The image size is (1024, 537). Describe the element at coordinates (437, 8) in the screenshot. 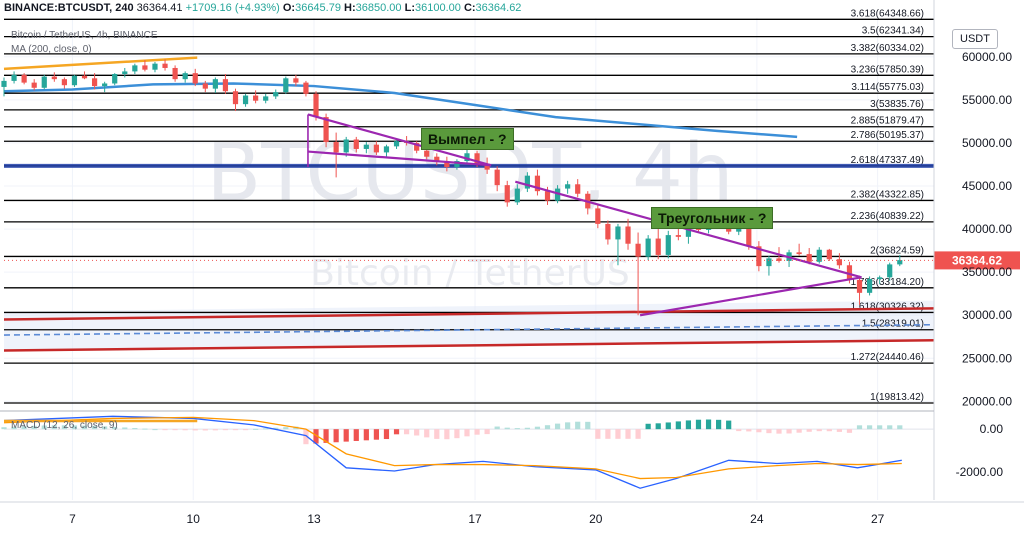

I see `low-value: 36100.00` at that location.